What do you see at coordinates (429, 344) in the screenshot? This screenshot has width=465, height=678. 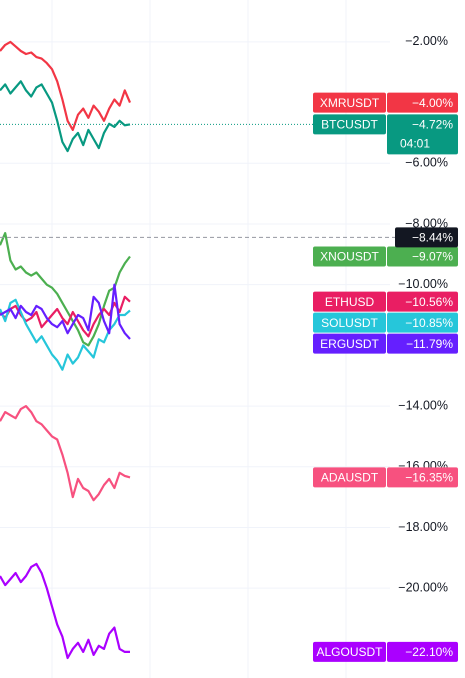 I see `value-label: −11.79%` at bounding box center [429, 344].